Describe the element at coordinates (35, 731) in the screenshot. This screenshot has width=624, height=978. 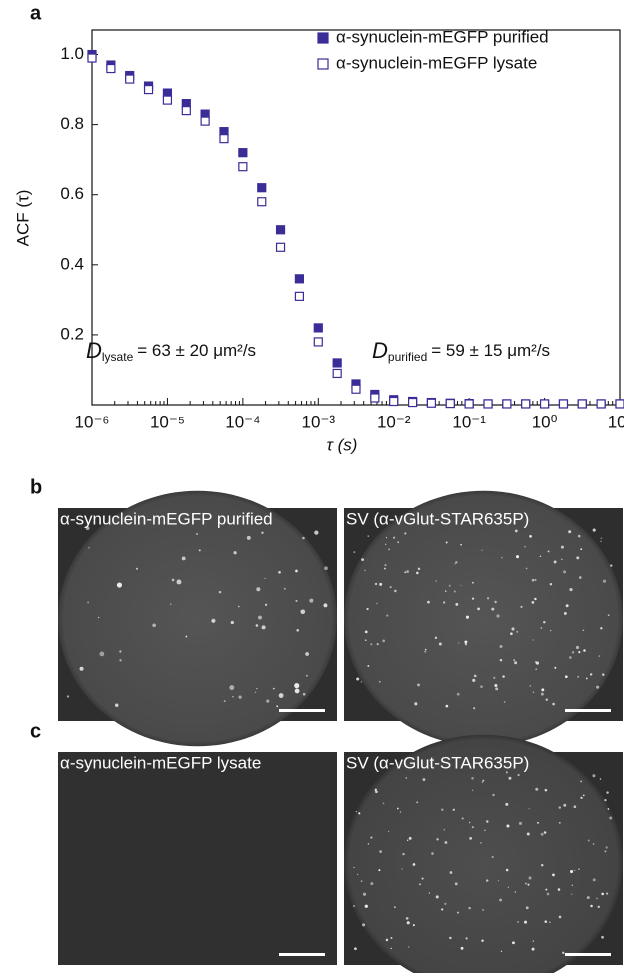
I see `panel-label: c` at that location.